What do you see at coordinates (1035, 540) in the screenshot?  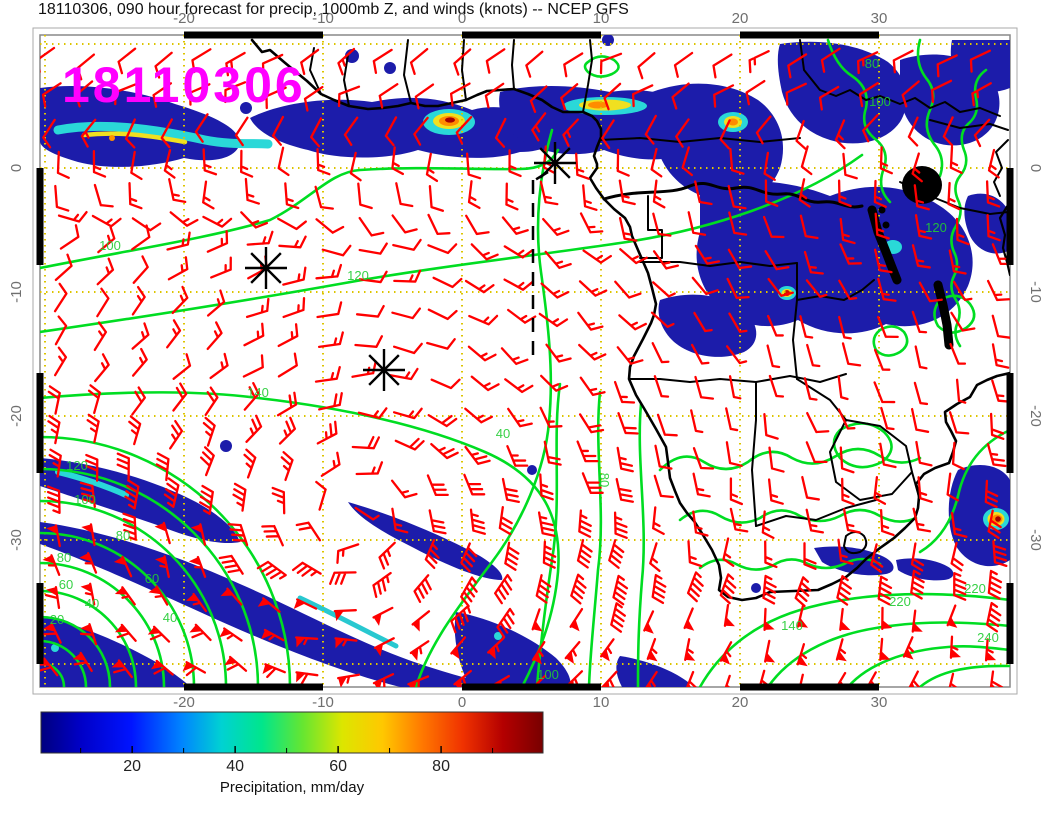 I see `lat-label-right: -30` at bounding box center [1035, 540].